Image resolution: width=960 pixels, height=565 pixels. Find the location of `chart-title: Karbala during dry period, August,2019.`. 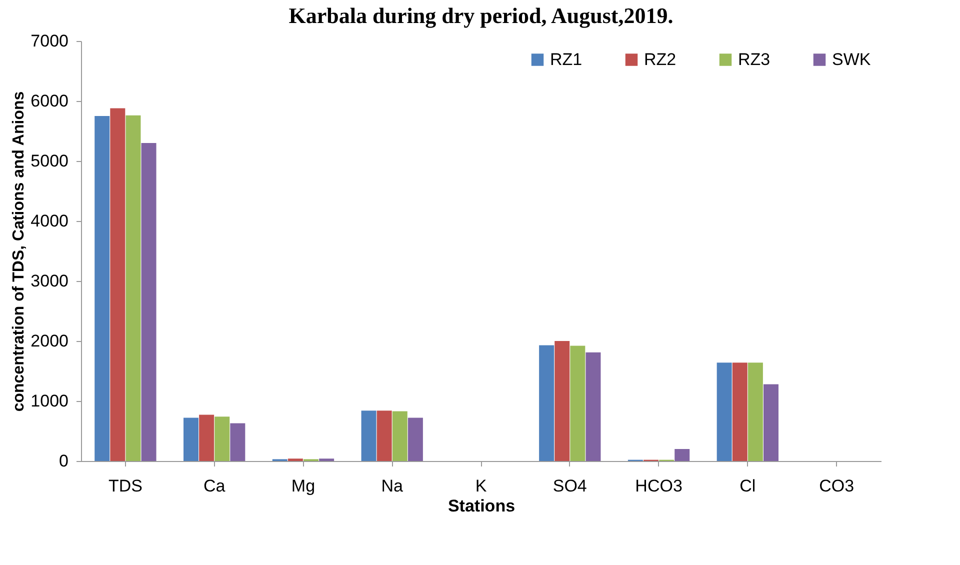

chart-title: Karbala during dry period, August,2019. is located at coordinates (481, 15).